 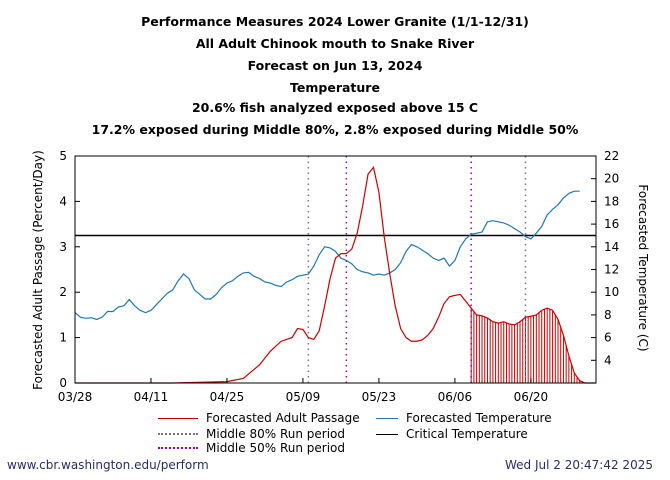 What do you see at coordinates (467, 434) in the screenshot?
I see `legend-critical-label: Critical Temperature` at bounding box center [467, 434].